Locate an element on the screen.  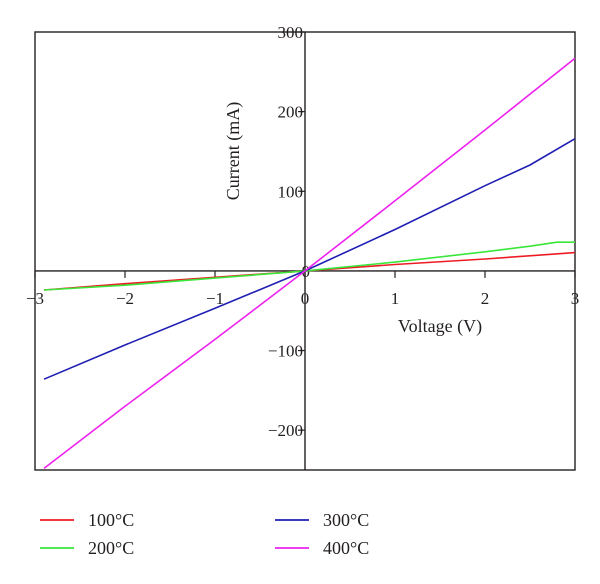
y-axis-title: Current (mA) is located at coordinates (233, 151).